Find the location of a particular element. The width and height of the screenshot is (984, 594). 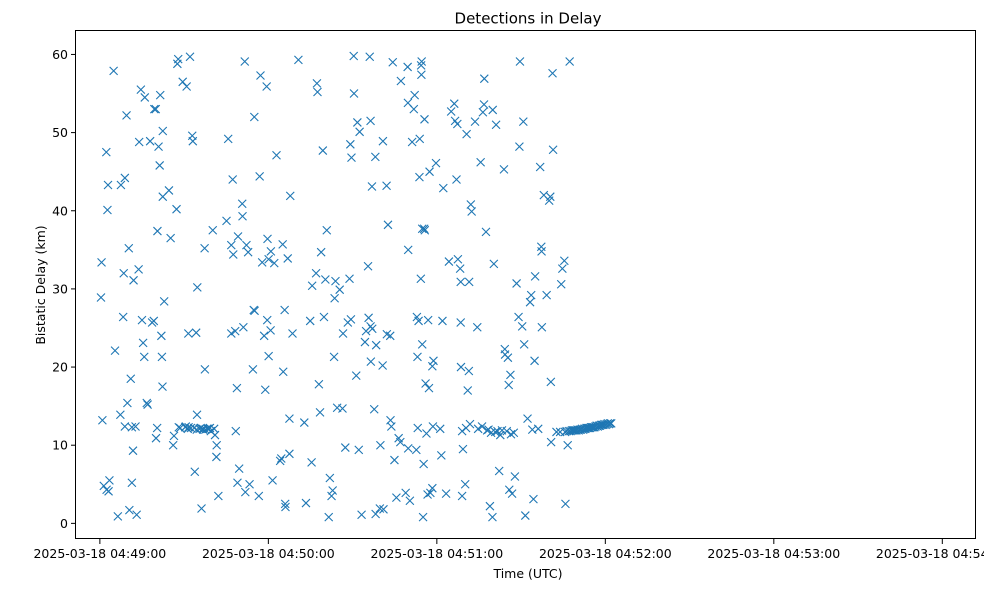

x-axis-label: Time (UTC) is located at coordinates (527, 573).